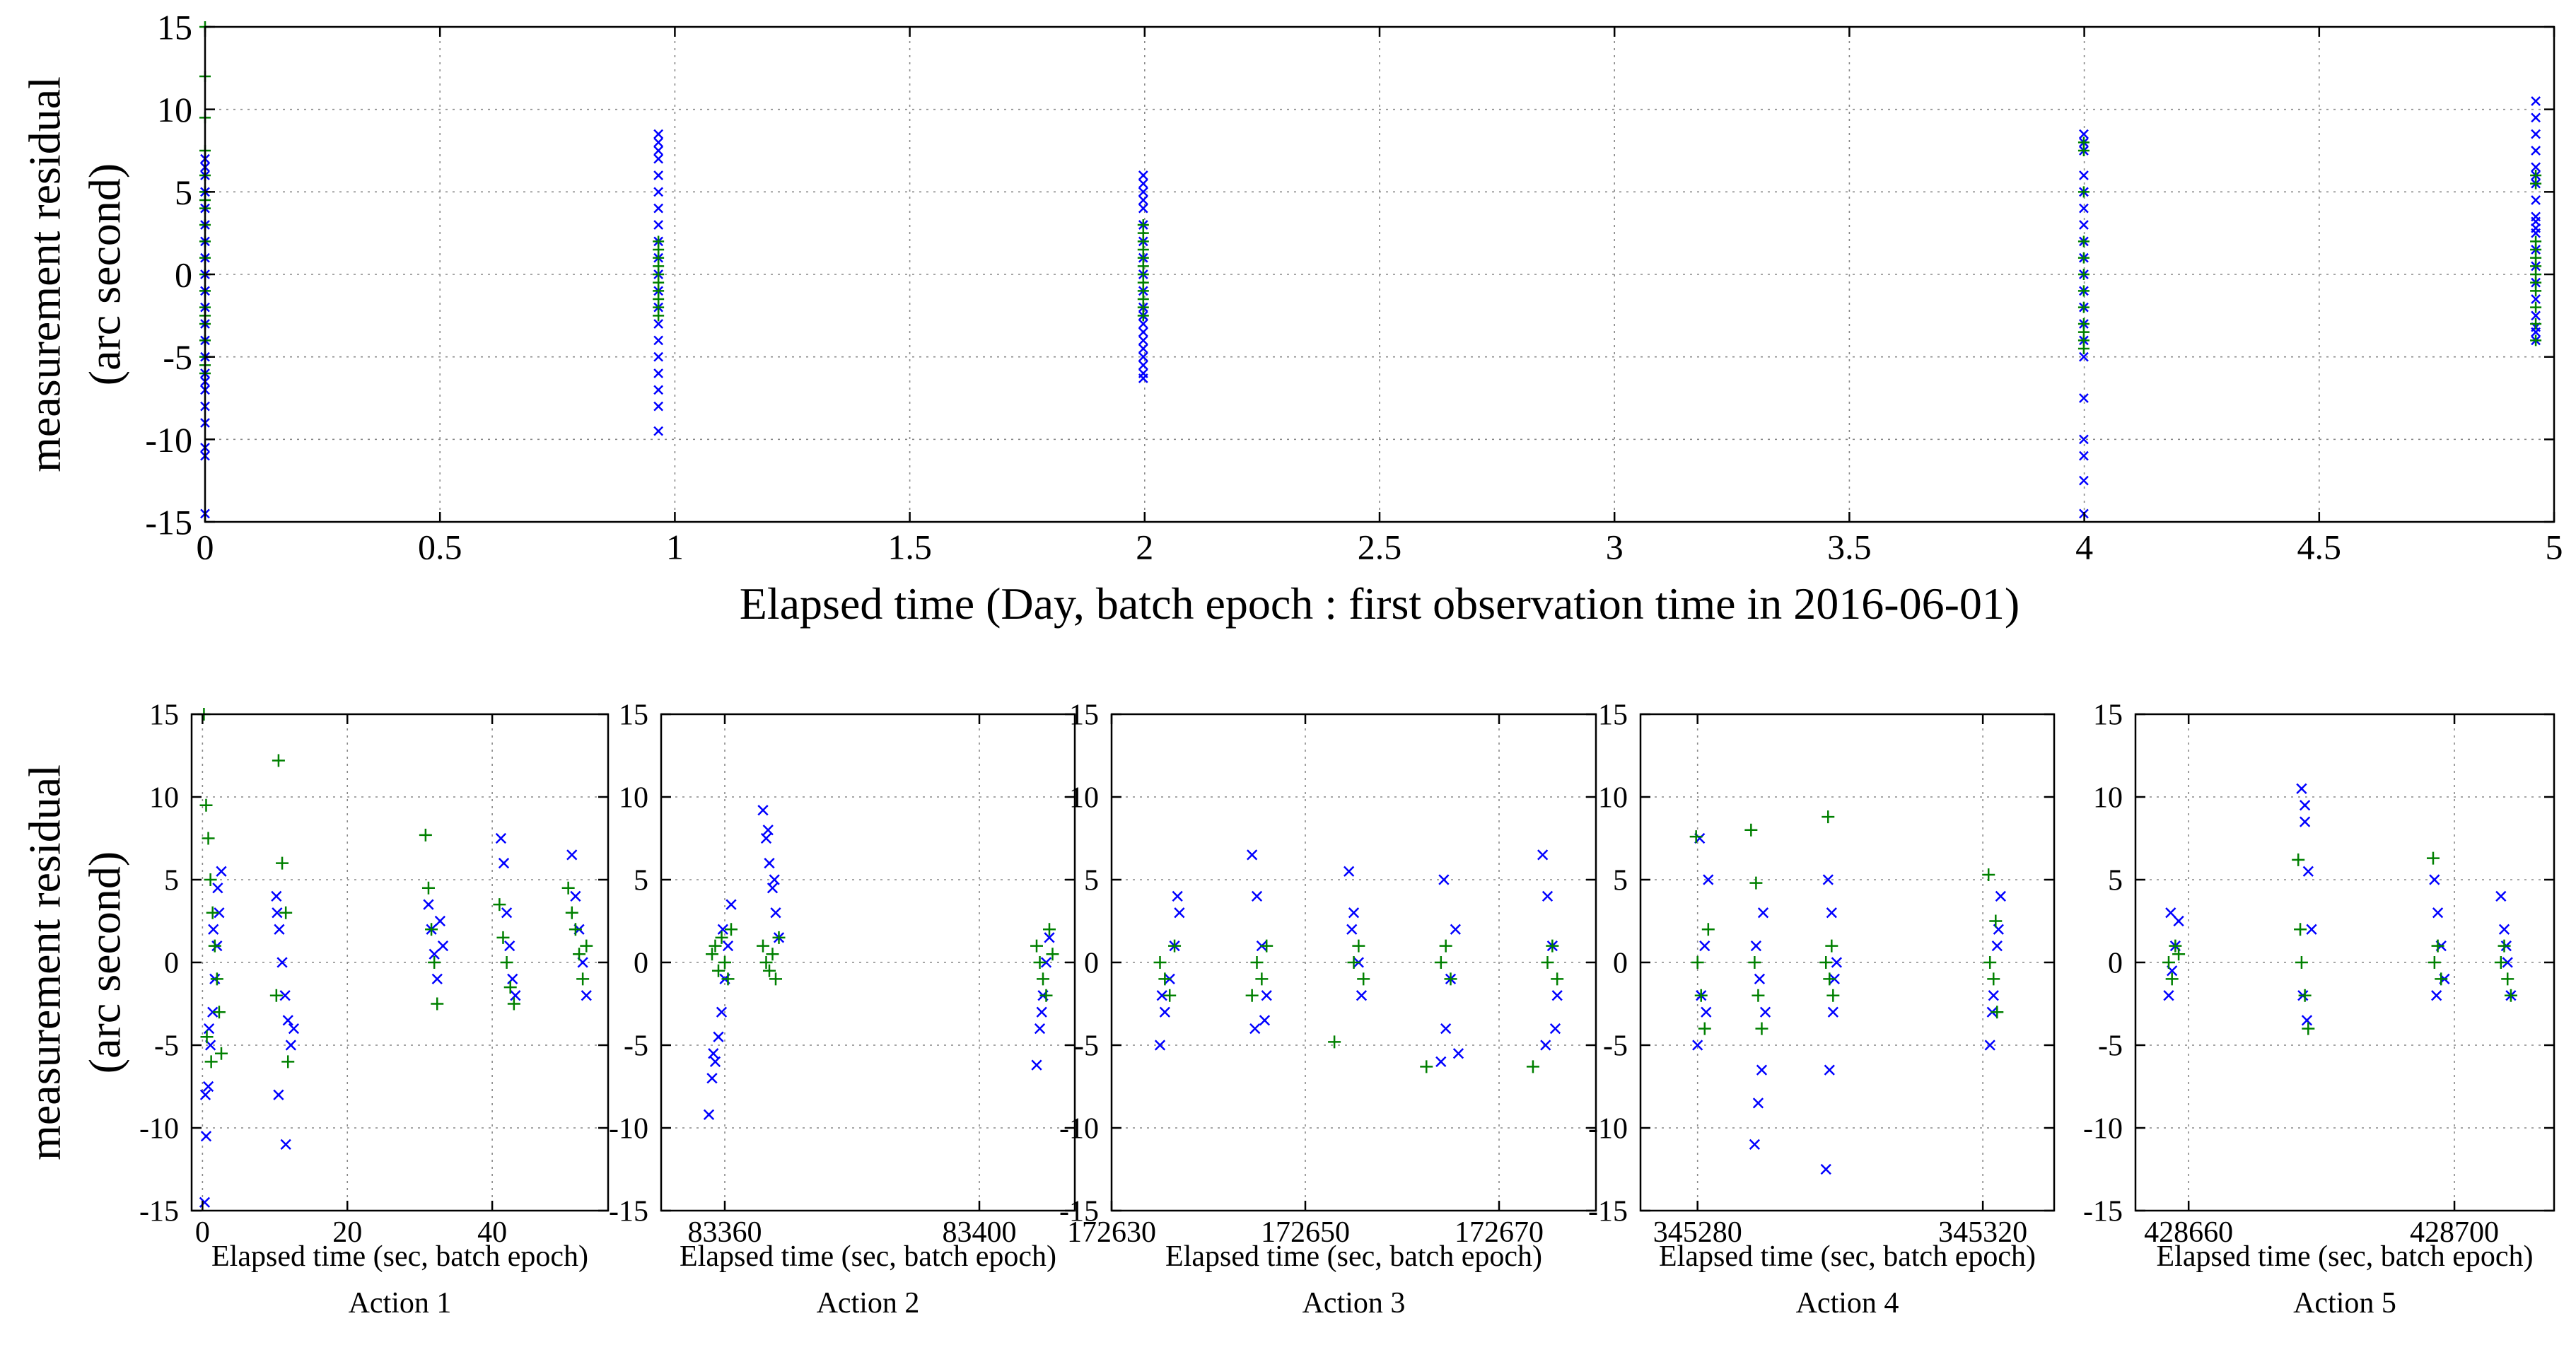 The width and height of the screenshot is (2576, 1345). What do you see at coordinates (166, 1046) in the screenshot?
I see `y-tick-label: -5` at bounding box center [166, 1046].